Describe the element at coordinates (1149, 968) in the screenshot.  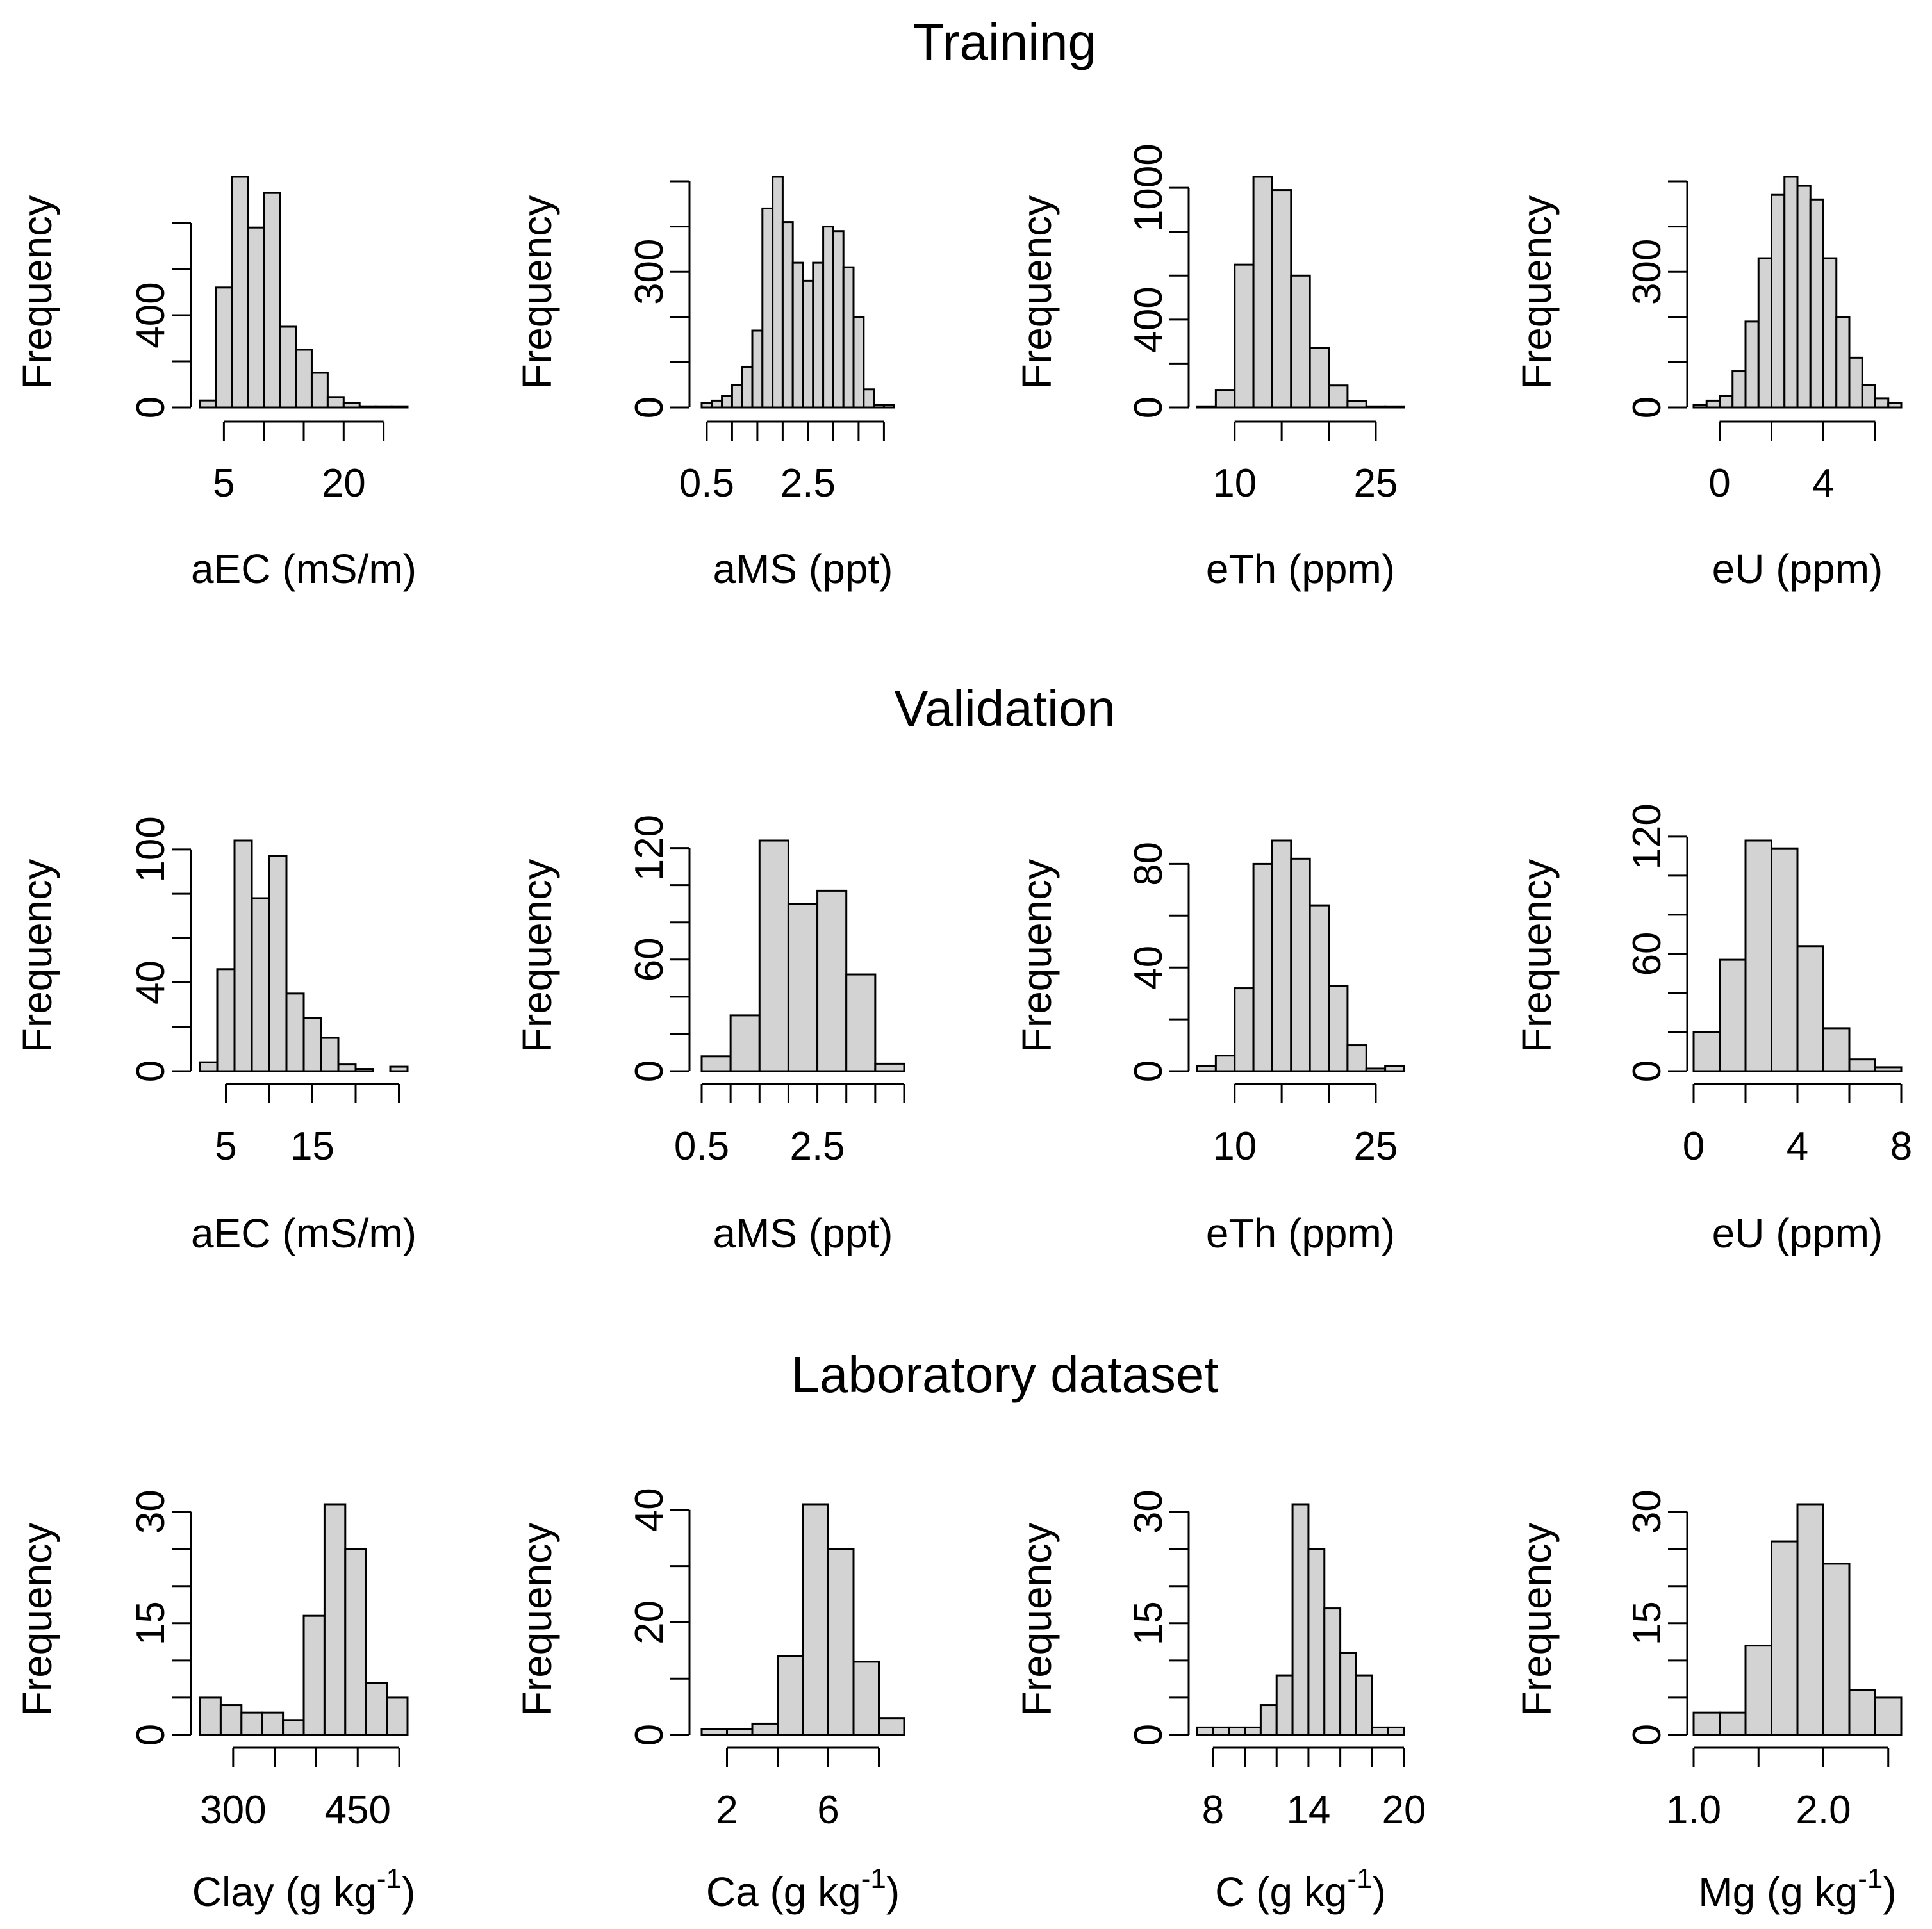
I see `y-tick-label-validation-eth-ppm-40: 40` at that location.